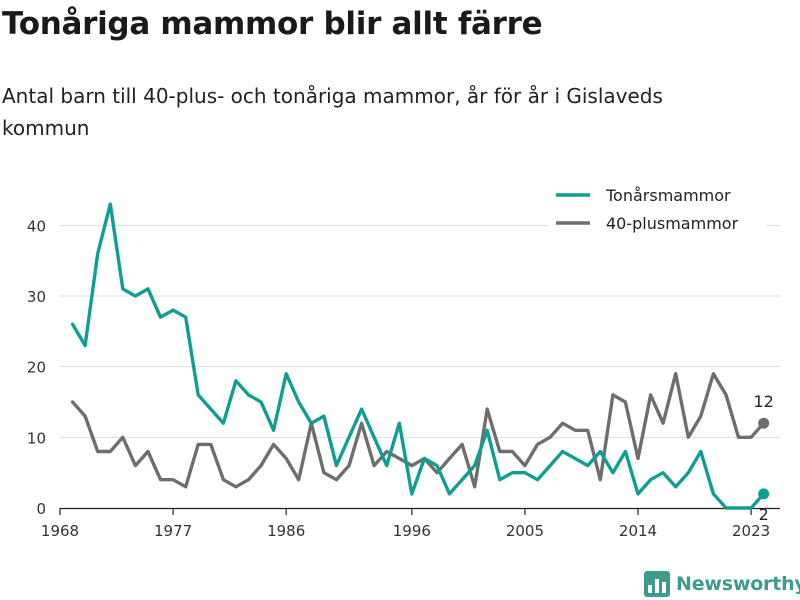 The height and width of the screenshot is (600, 800). I want to click on x-axis: 1968 1977 1986 1996 2005 2014 2023, so click(410, 523).